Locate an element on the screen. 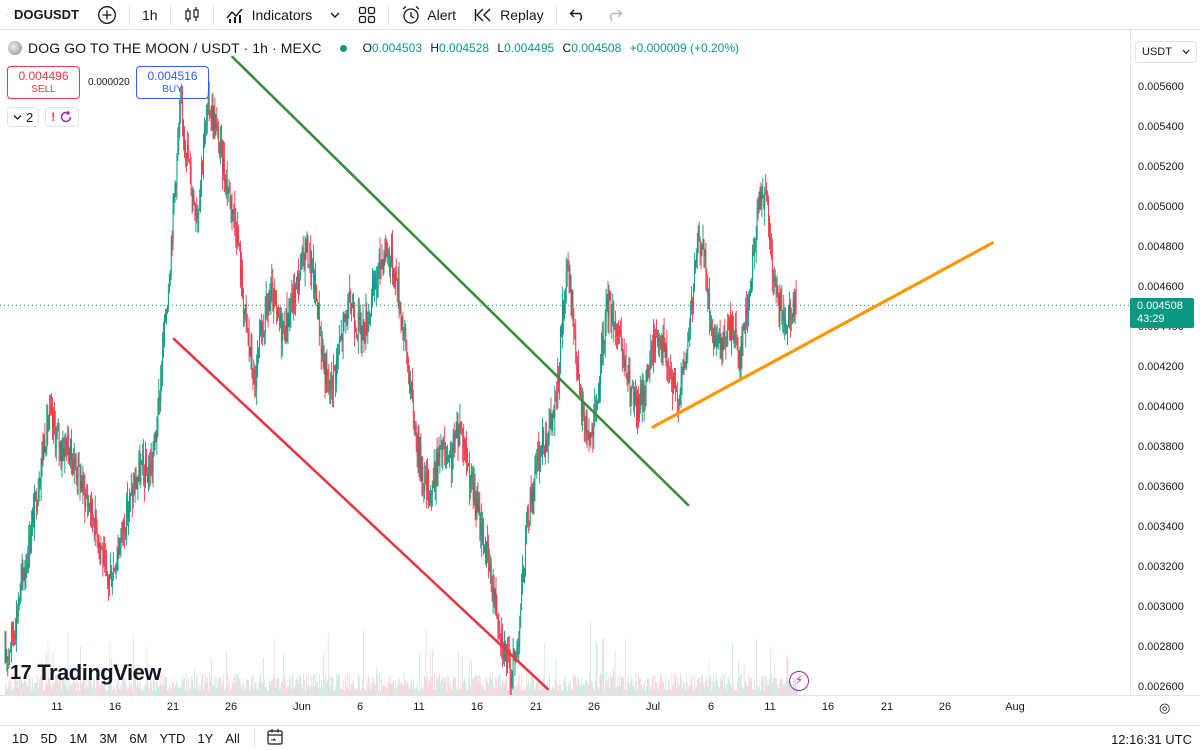 The height and width of the screenshot is (750, 1200). indicator-status-chip: ! is located at coordinates (62, 117).